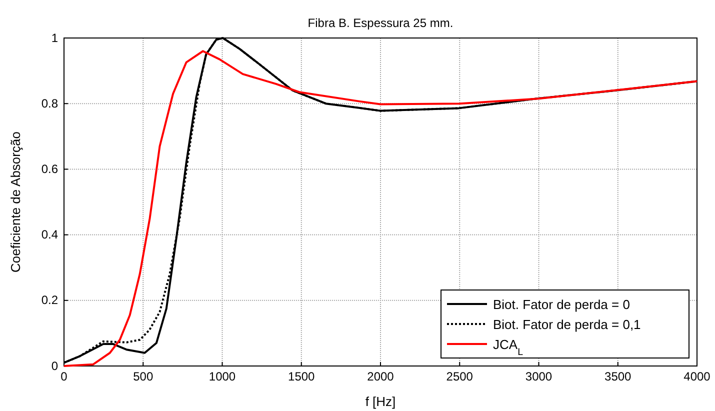 The image size is (715, 411). I want to click on x-tick-label: 500, so click(143, 377).